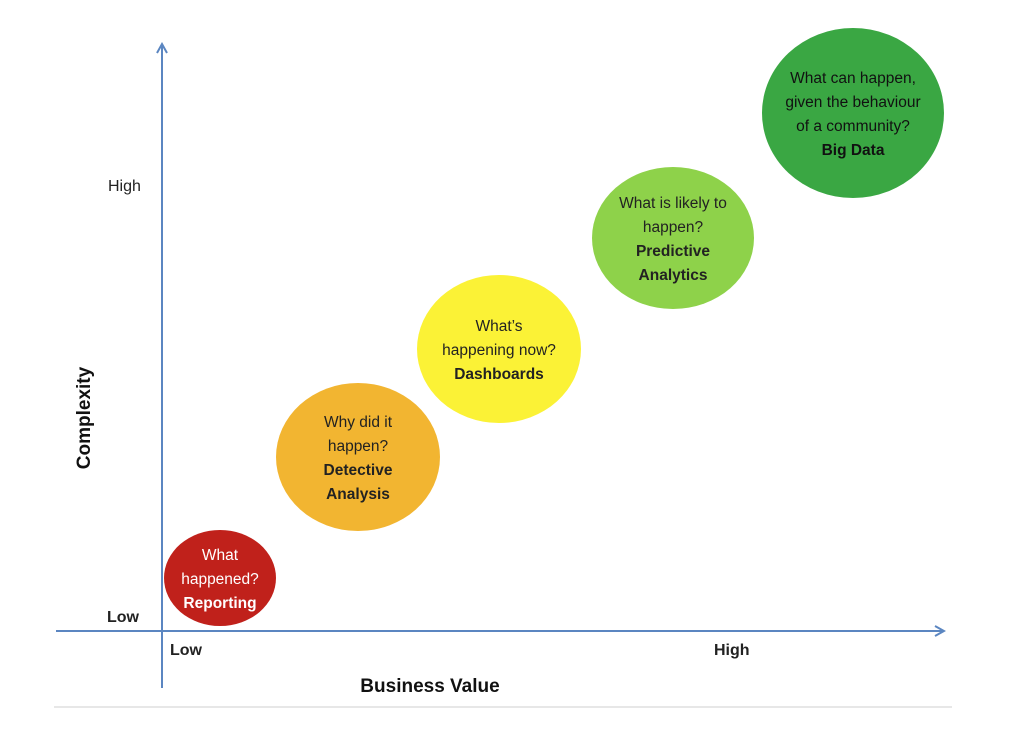  Describe the element at coordinates (499, 374) in the screenshot. I see `stage-title-line: Dashboards` at that location.